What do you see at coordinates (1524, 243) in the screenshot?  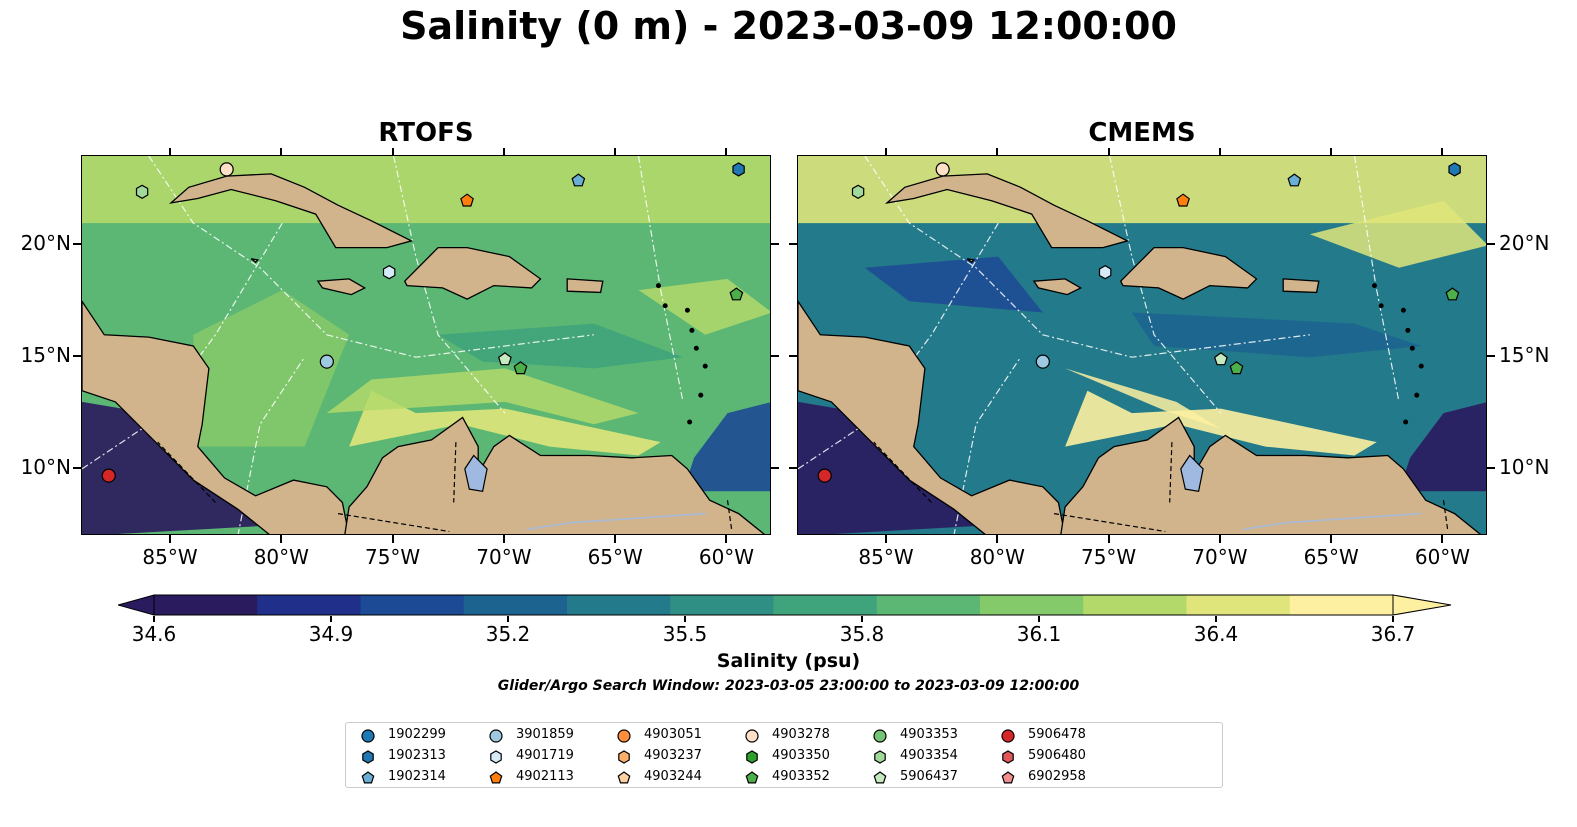 I see `y-tick-label: 20°N` at bounding box center [1524, 243].